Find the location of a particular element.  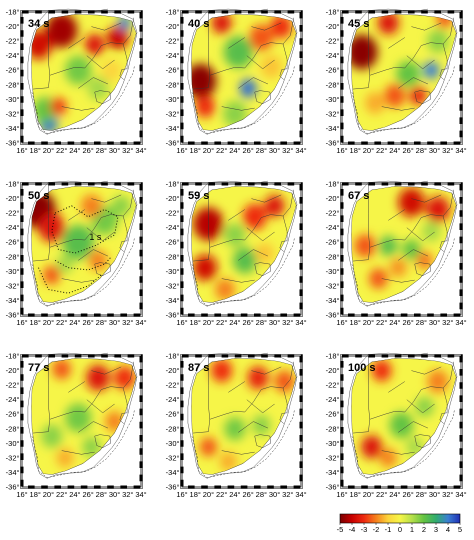

longitude-tick-label: 16° is located at coordinates (21, 322).